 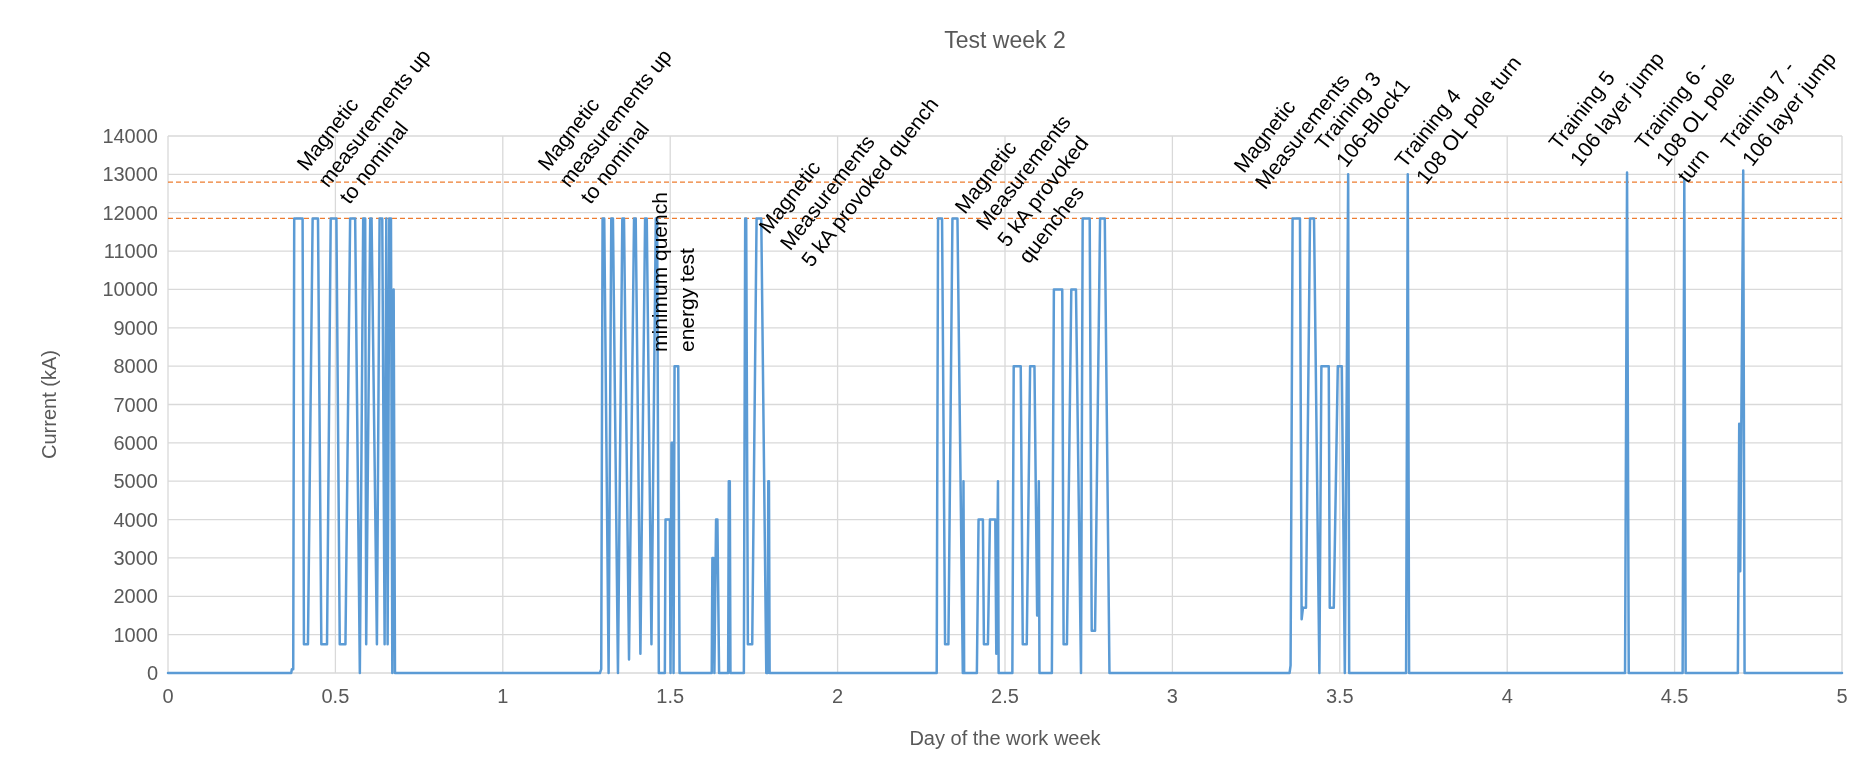 I want to click on y-tick-label: 7000, so click(x=135, y=404).